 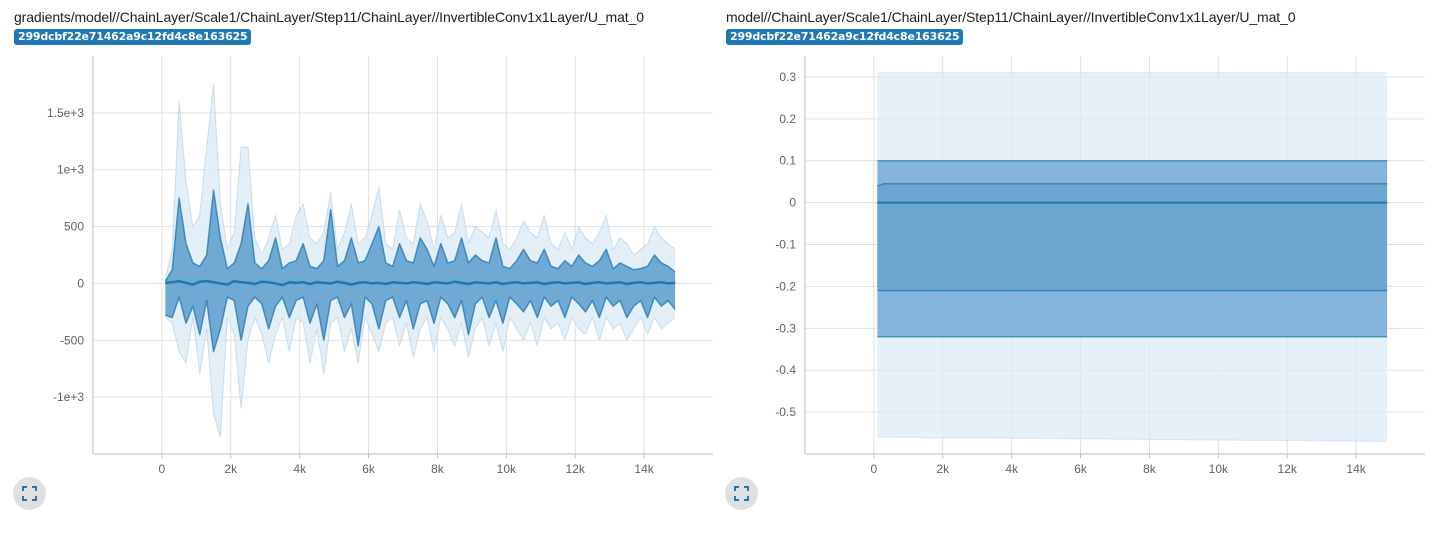 What do you see at coordinates (785, 245) in the screenshot?
I see `y-tick-label: -0.1` at bounding box center [785, 245].